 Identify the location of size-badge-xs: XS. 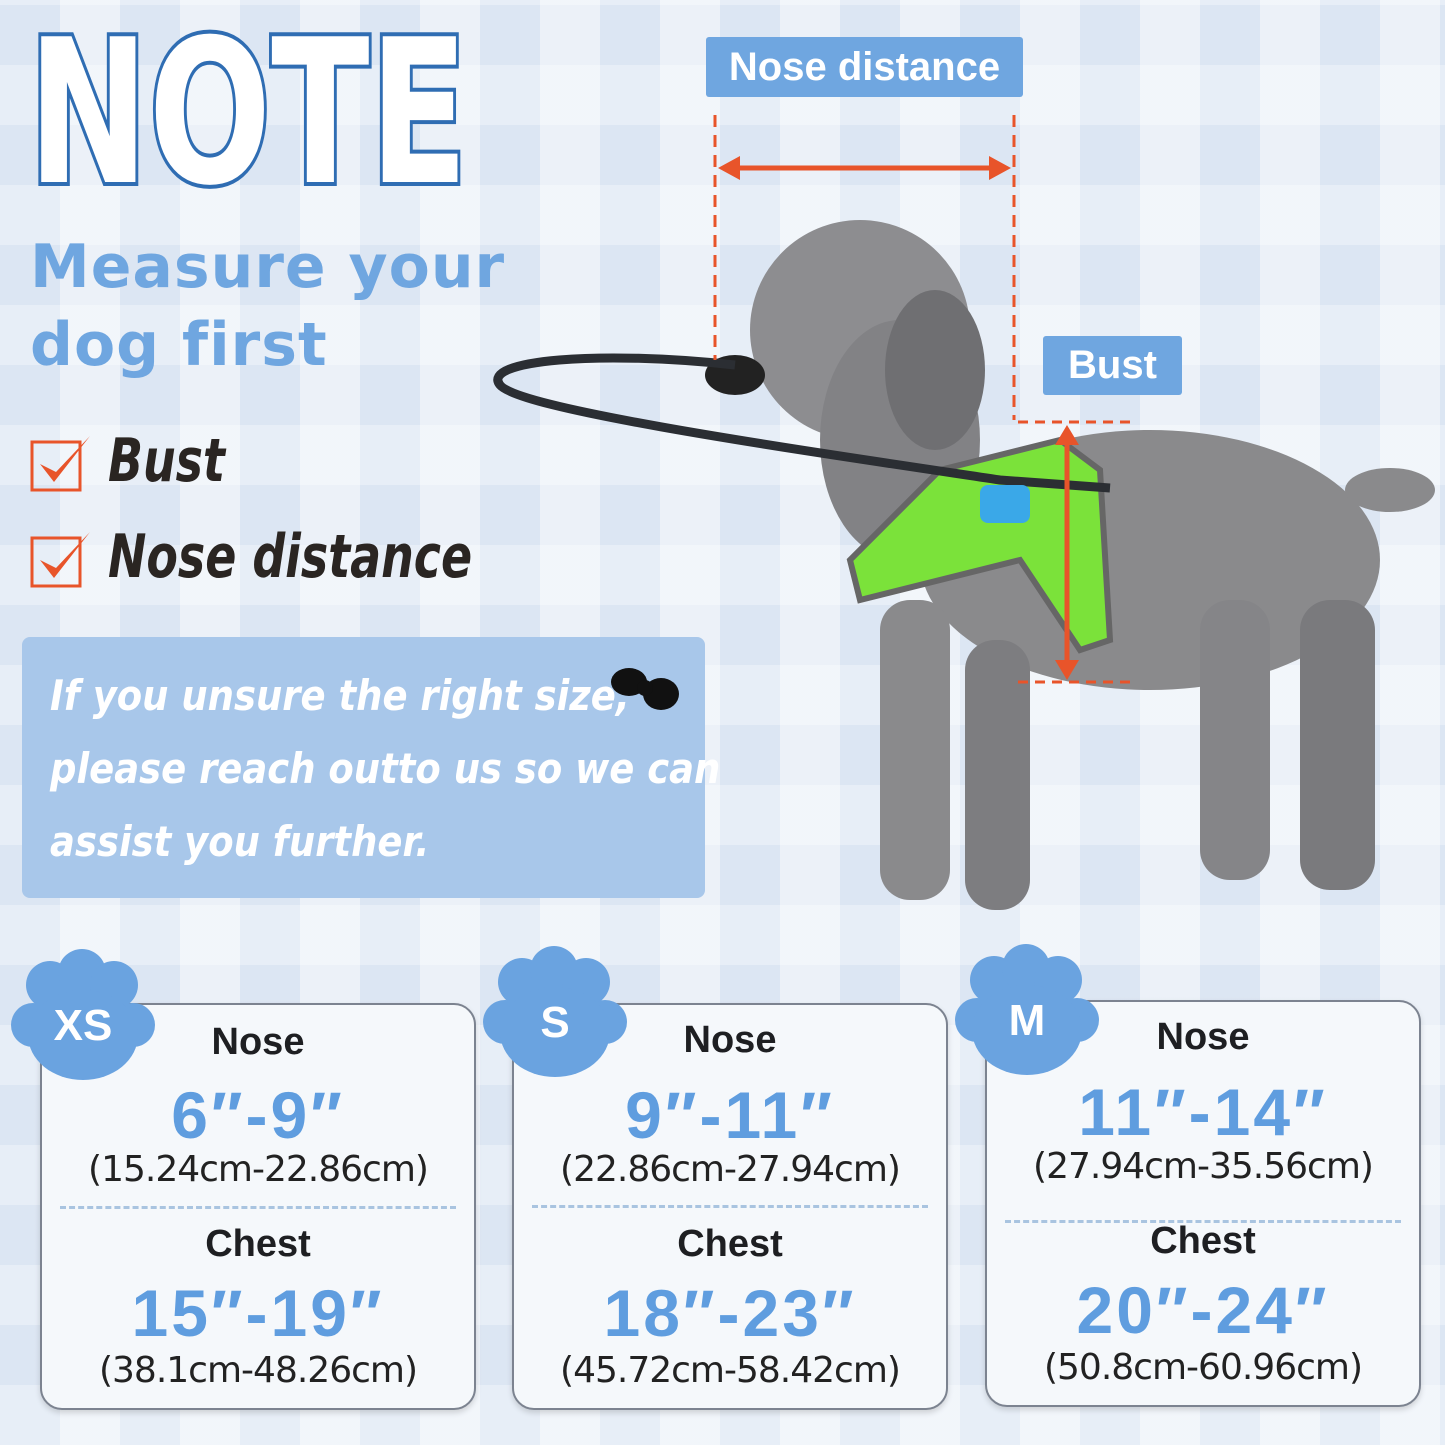
(83, 1015).